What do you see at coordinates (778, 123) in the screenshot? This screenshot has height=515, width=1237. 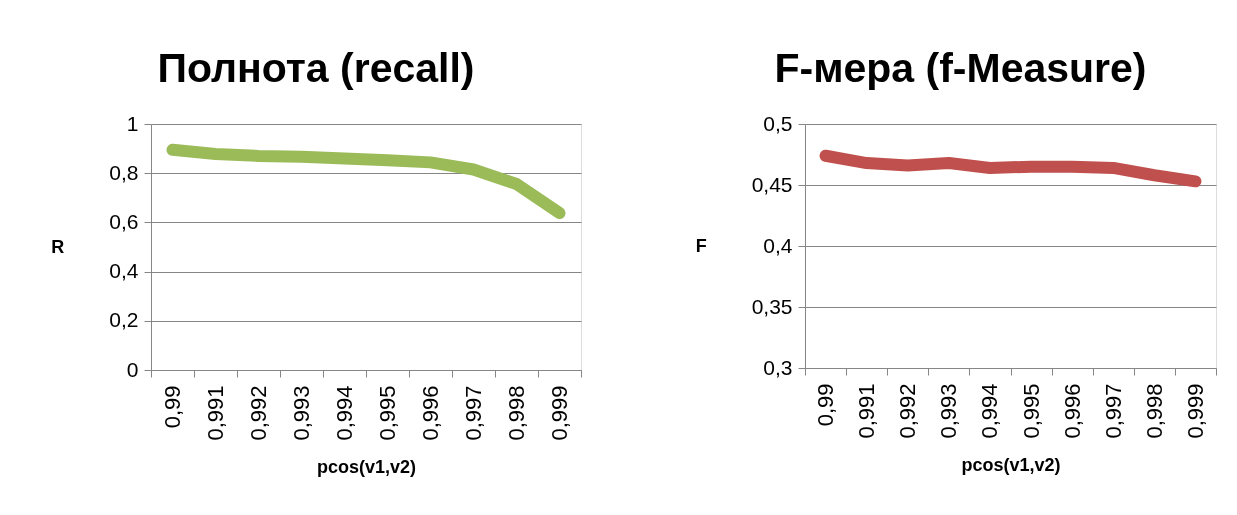 I see `y-tick-label: 0,5` at bounding box center [778, 123].